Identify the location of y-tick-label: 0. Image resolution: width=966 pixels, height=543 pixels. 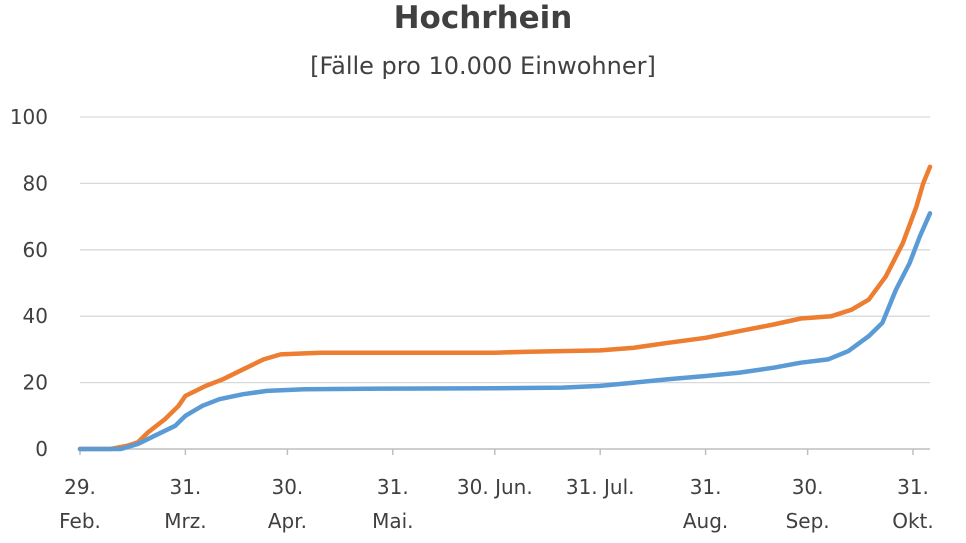
(41, 449).